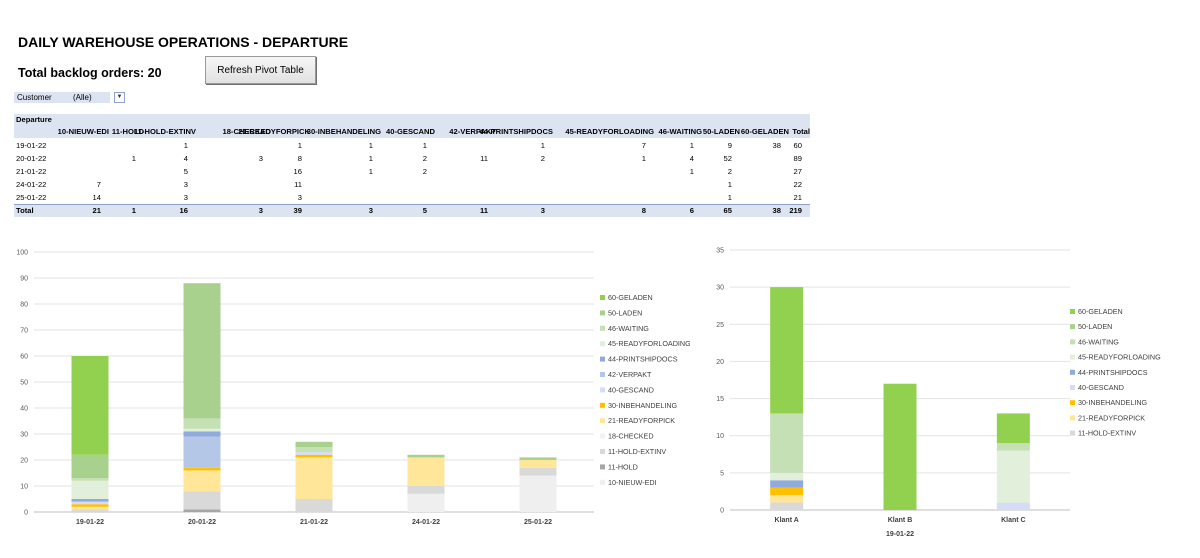 The width and height of the screenshot is (1200, 558). I want to click on pivot-total-cell: 38, so click(776, 210).